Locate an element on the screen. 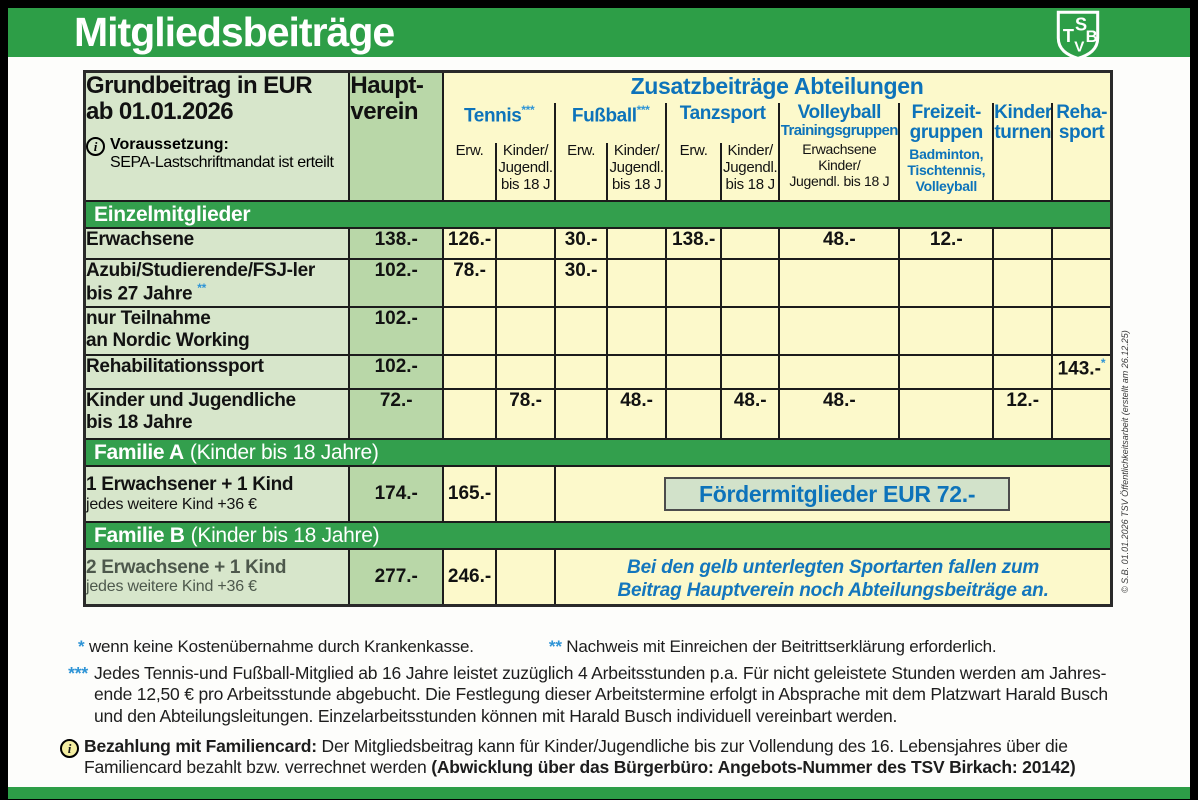 The height and width of the screenshot is (800, 1198). fee-value: 78.- is located at coordinates (526, 414).